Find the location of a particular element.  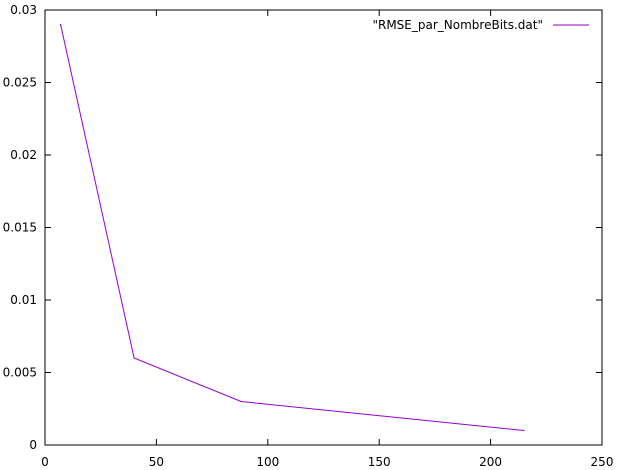

x-tick-label: 0 is located at coordinates (45, 462).